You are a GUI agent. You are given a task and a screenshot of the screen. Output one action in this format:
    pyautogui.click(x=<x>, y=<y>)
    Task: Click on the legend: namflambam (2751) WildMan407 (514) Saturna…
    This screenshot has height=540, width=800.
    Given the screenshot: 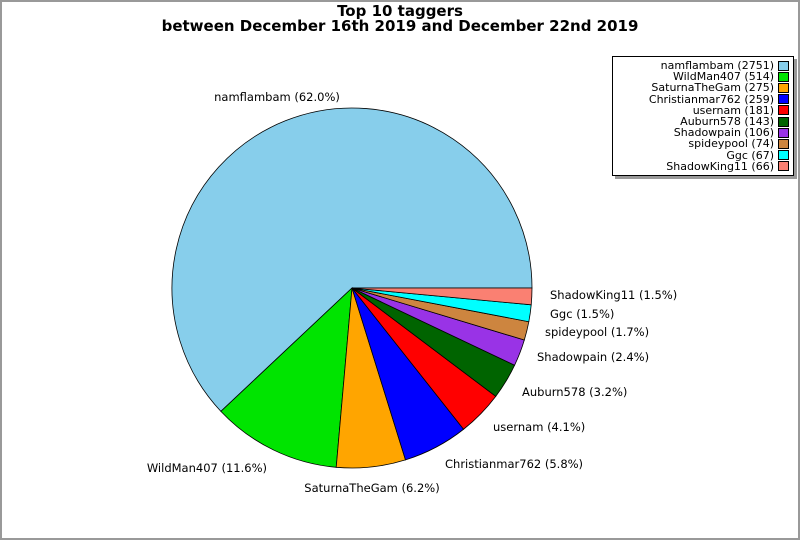 What is the action you would take?
    pyautogui.click(x=703, y=116)
    